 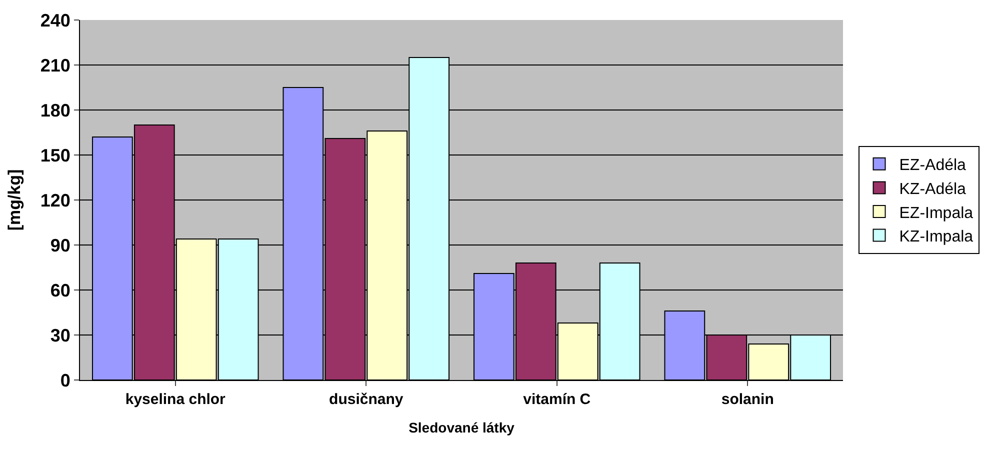 I want to click on x-tick-label: dusičnany, so click(x=366, y=399).